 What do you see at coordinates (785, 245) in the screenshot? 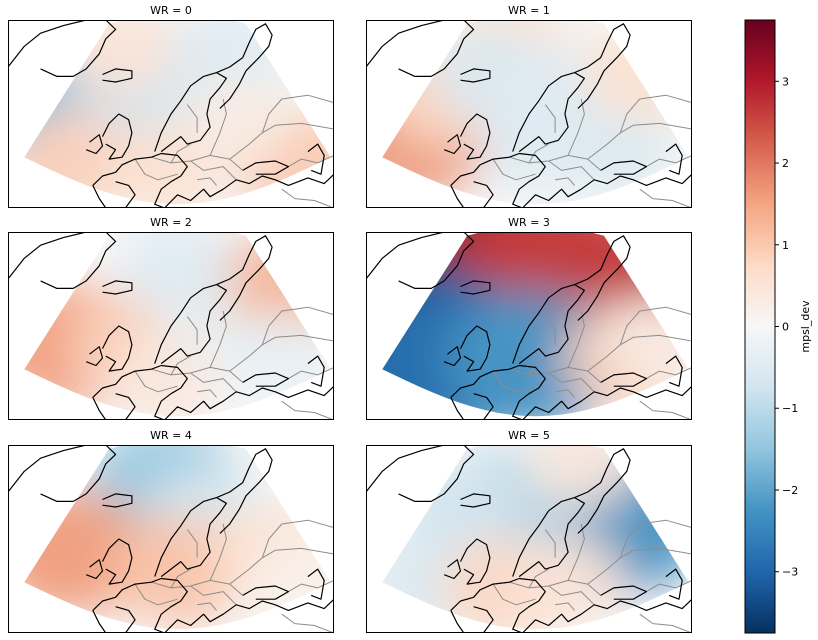
I see `colorbar-tick-label: 1` at bounding box center [785, 245].